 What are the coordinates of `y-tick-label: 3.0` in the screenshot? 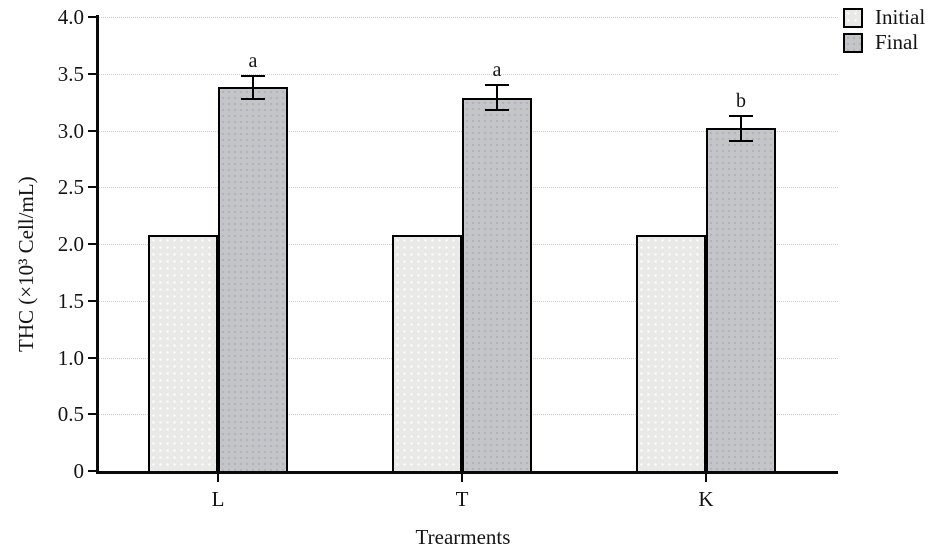 It's located at (70, 131).